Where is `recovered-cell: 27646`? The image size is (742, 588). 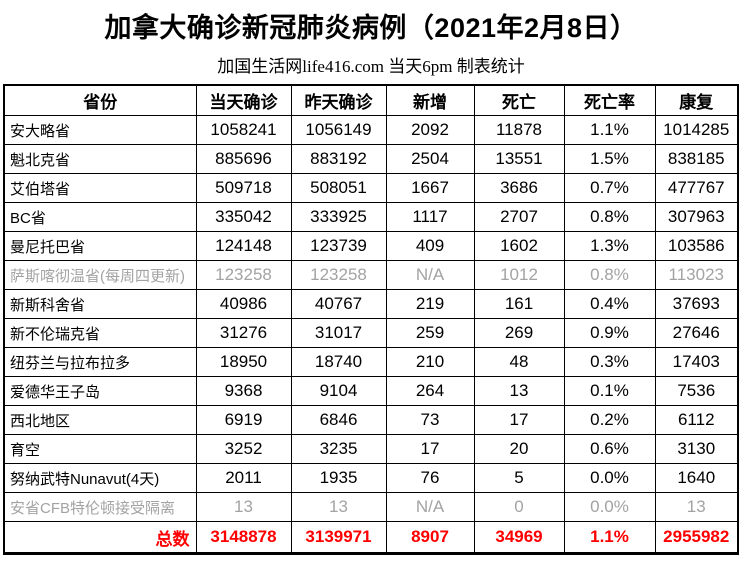
recovered-cell: 27646 is located at coordinates (696, 333).